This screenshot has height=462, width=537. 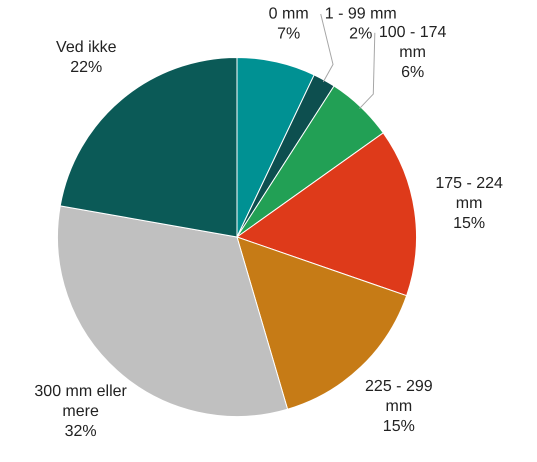 I want to click on data-label: 32%, so click(x=80, y=431).